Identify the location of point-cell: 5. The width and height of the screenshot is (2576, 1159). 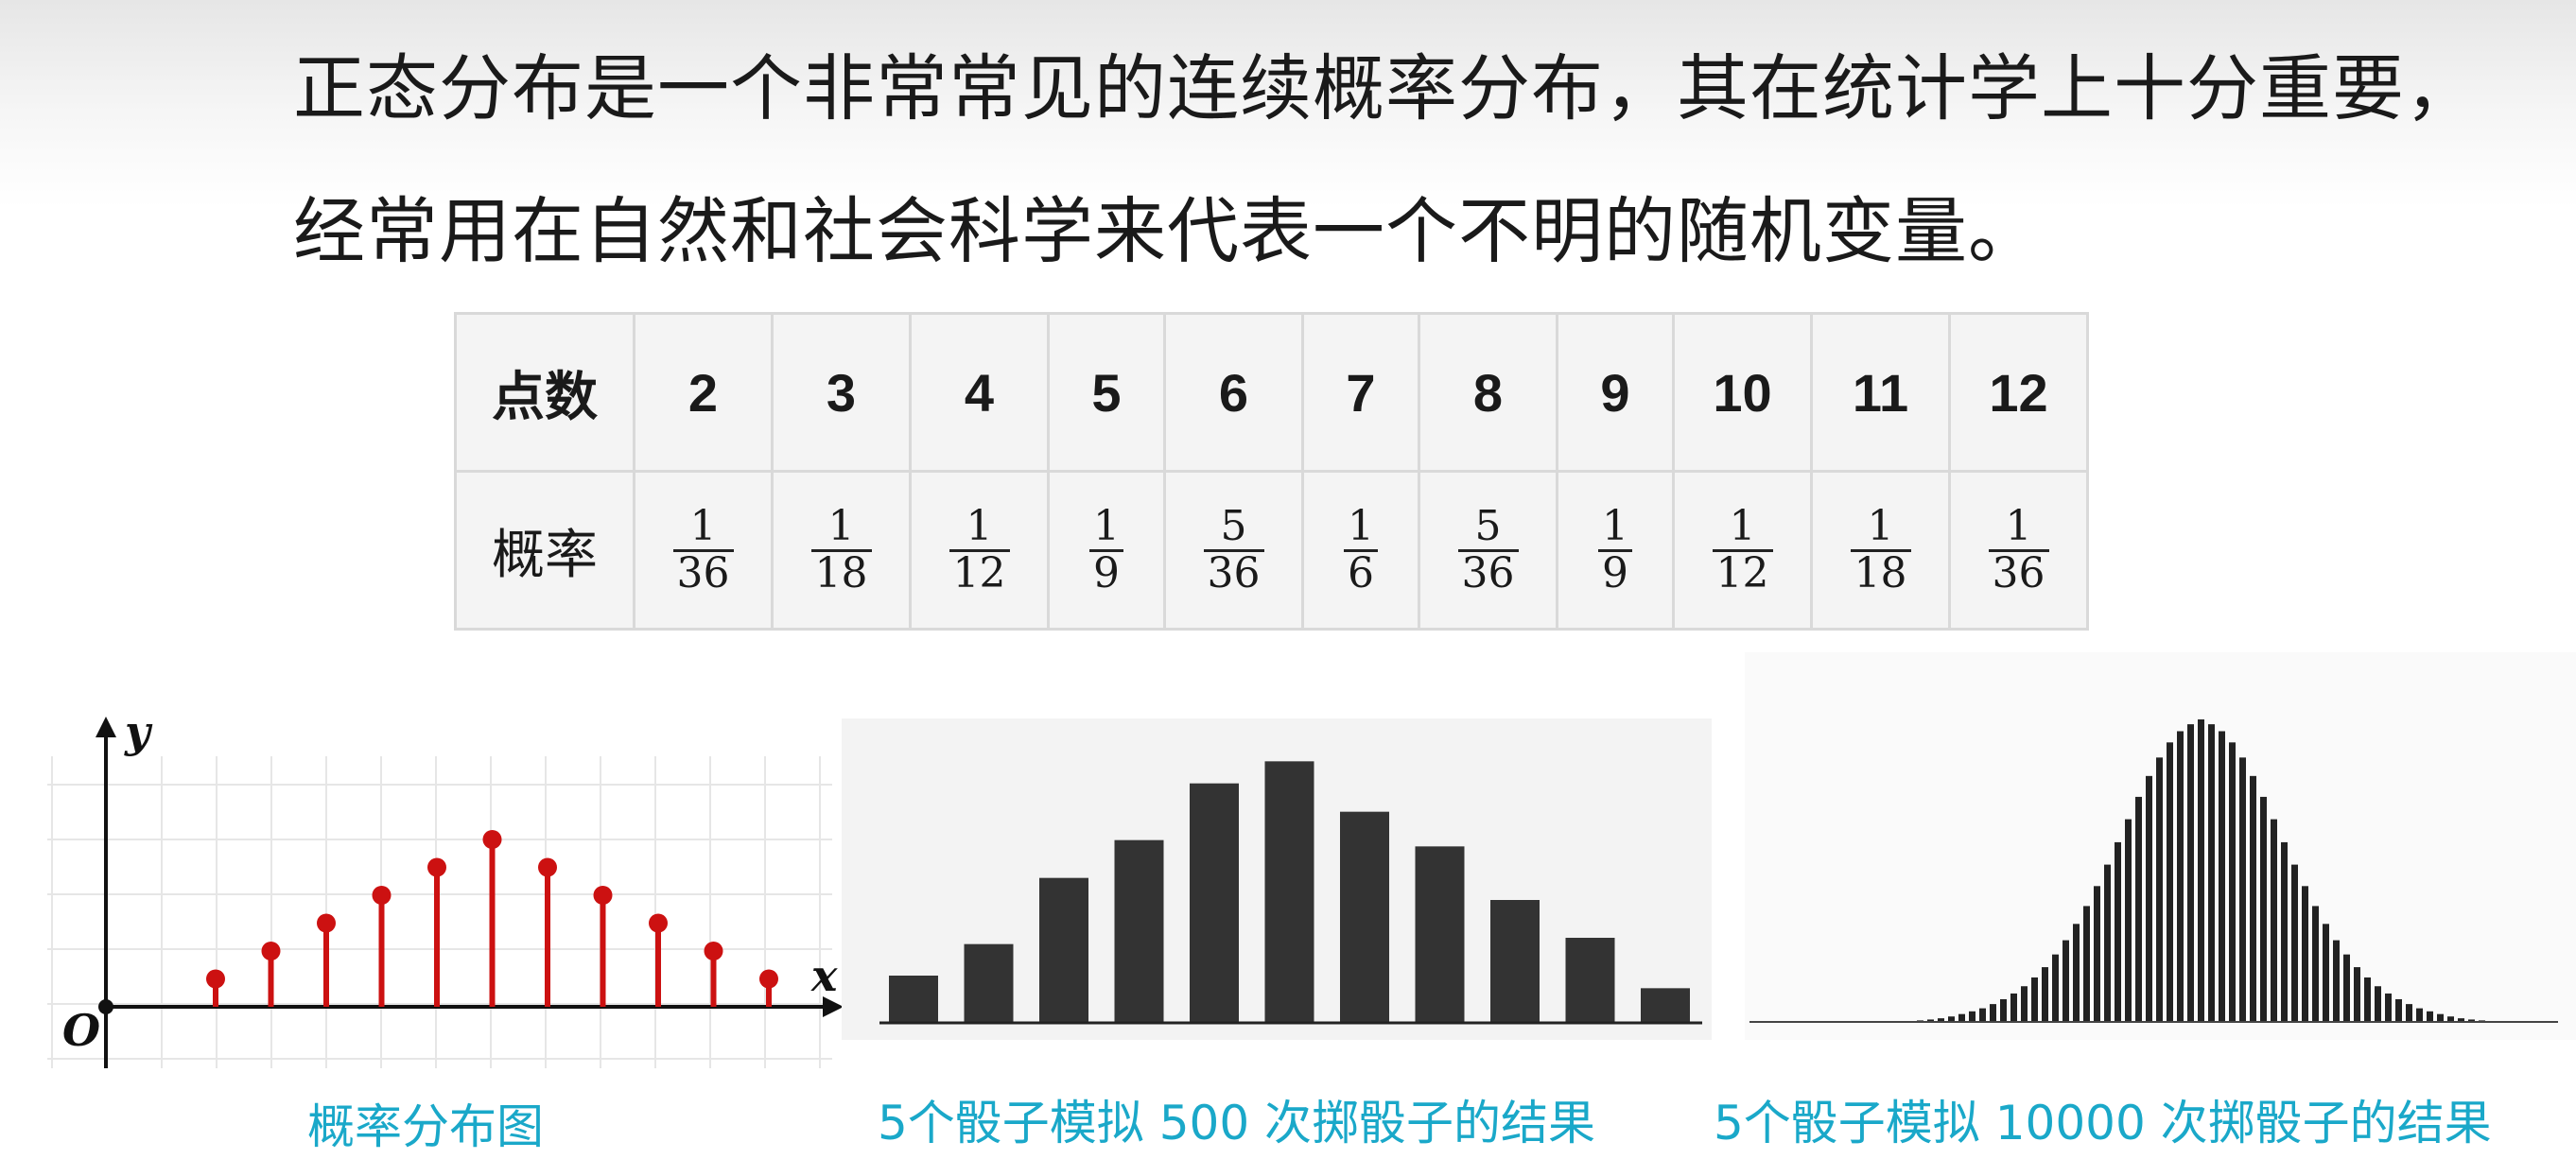
(1106, 392).